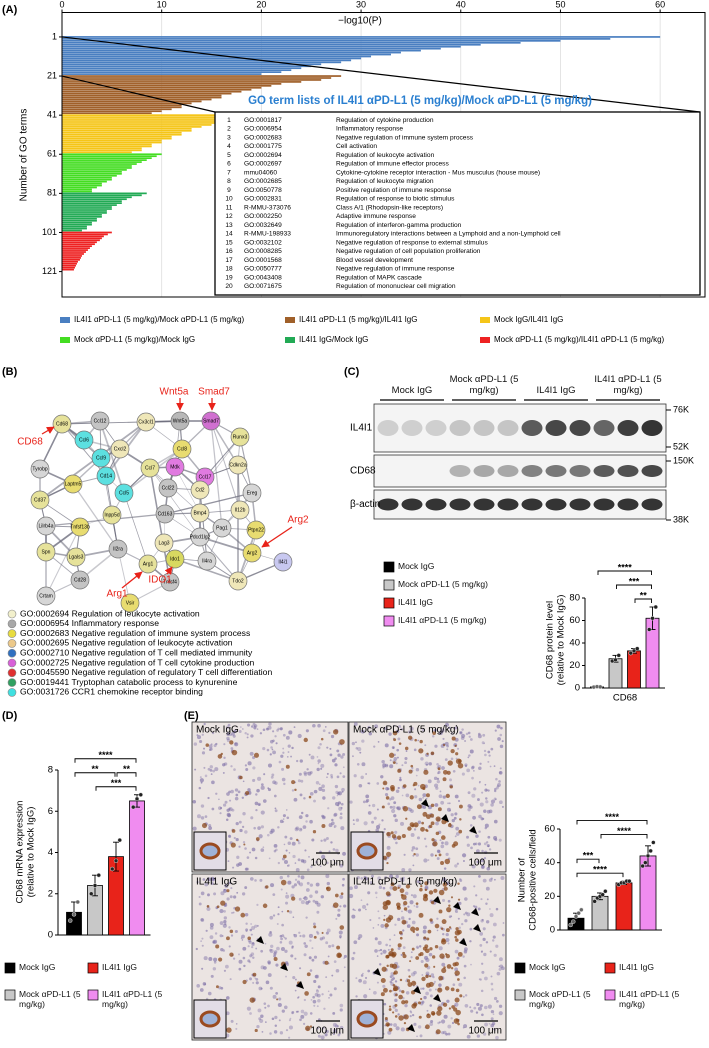 The width and height of the screenshot is (709, 1048). What do you see at coordinates (168, 488) in the screenshot?
I see `network-node` at bounding box center [168, 488].